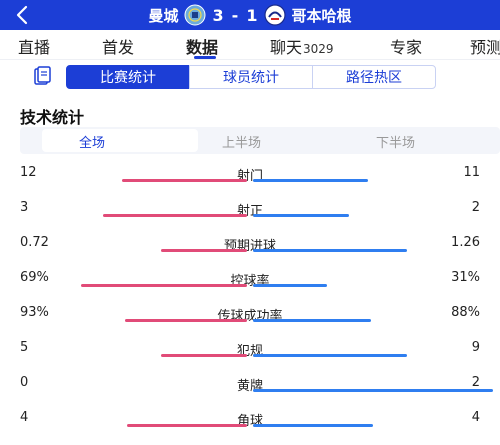 This screenshot has width=500, height=445. I want to click on stat-row: 3 射正 2, so click(250, 217).